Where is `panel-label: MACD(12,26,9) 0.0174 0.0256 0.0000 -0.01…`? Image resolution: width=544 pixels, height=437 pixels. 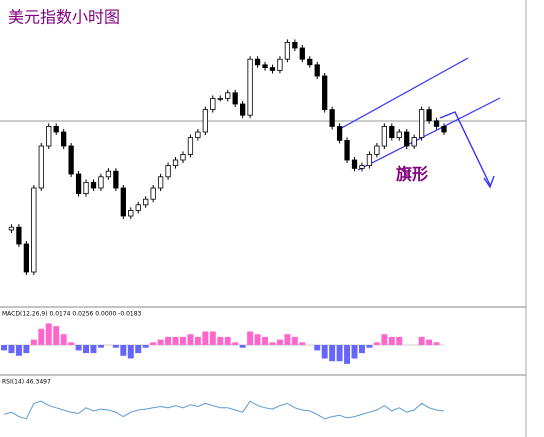 panel-label: MACD(12,26,9) 0.0174 0.0256 0.0000 -0.01… is located at coordinates (72, 314).